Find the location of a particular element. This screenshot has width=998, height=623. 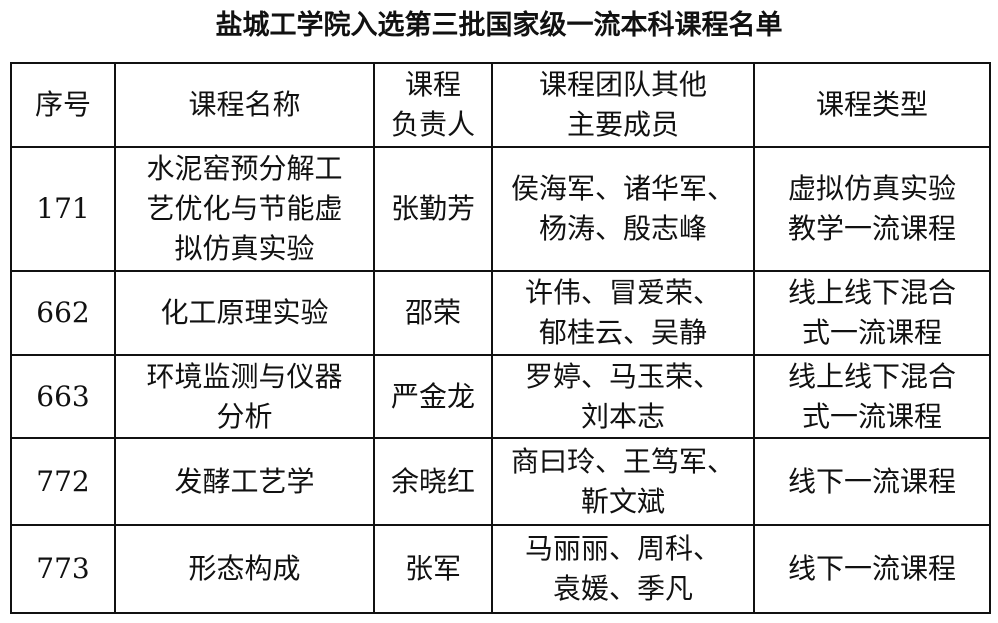

header-index: 序号 is located at coordinates (63, 105).